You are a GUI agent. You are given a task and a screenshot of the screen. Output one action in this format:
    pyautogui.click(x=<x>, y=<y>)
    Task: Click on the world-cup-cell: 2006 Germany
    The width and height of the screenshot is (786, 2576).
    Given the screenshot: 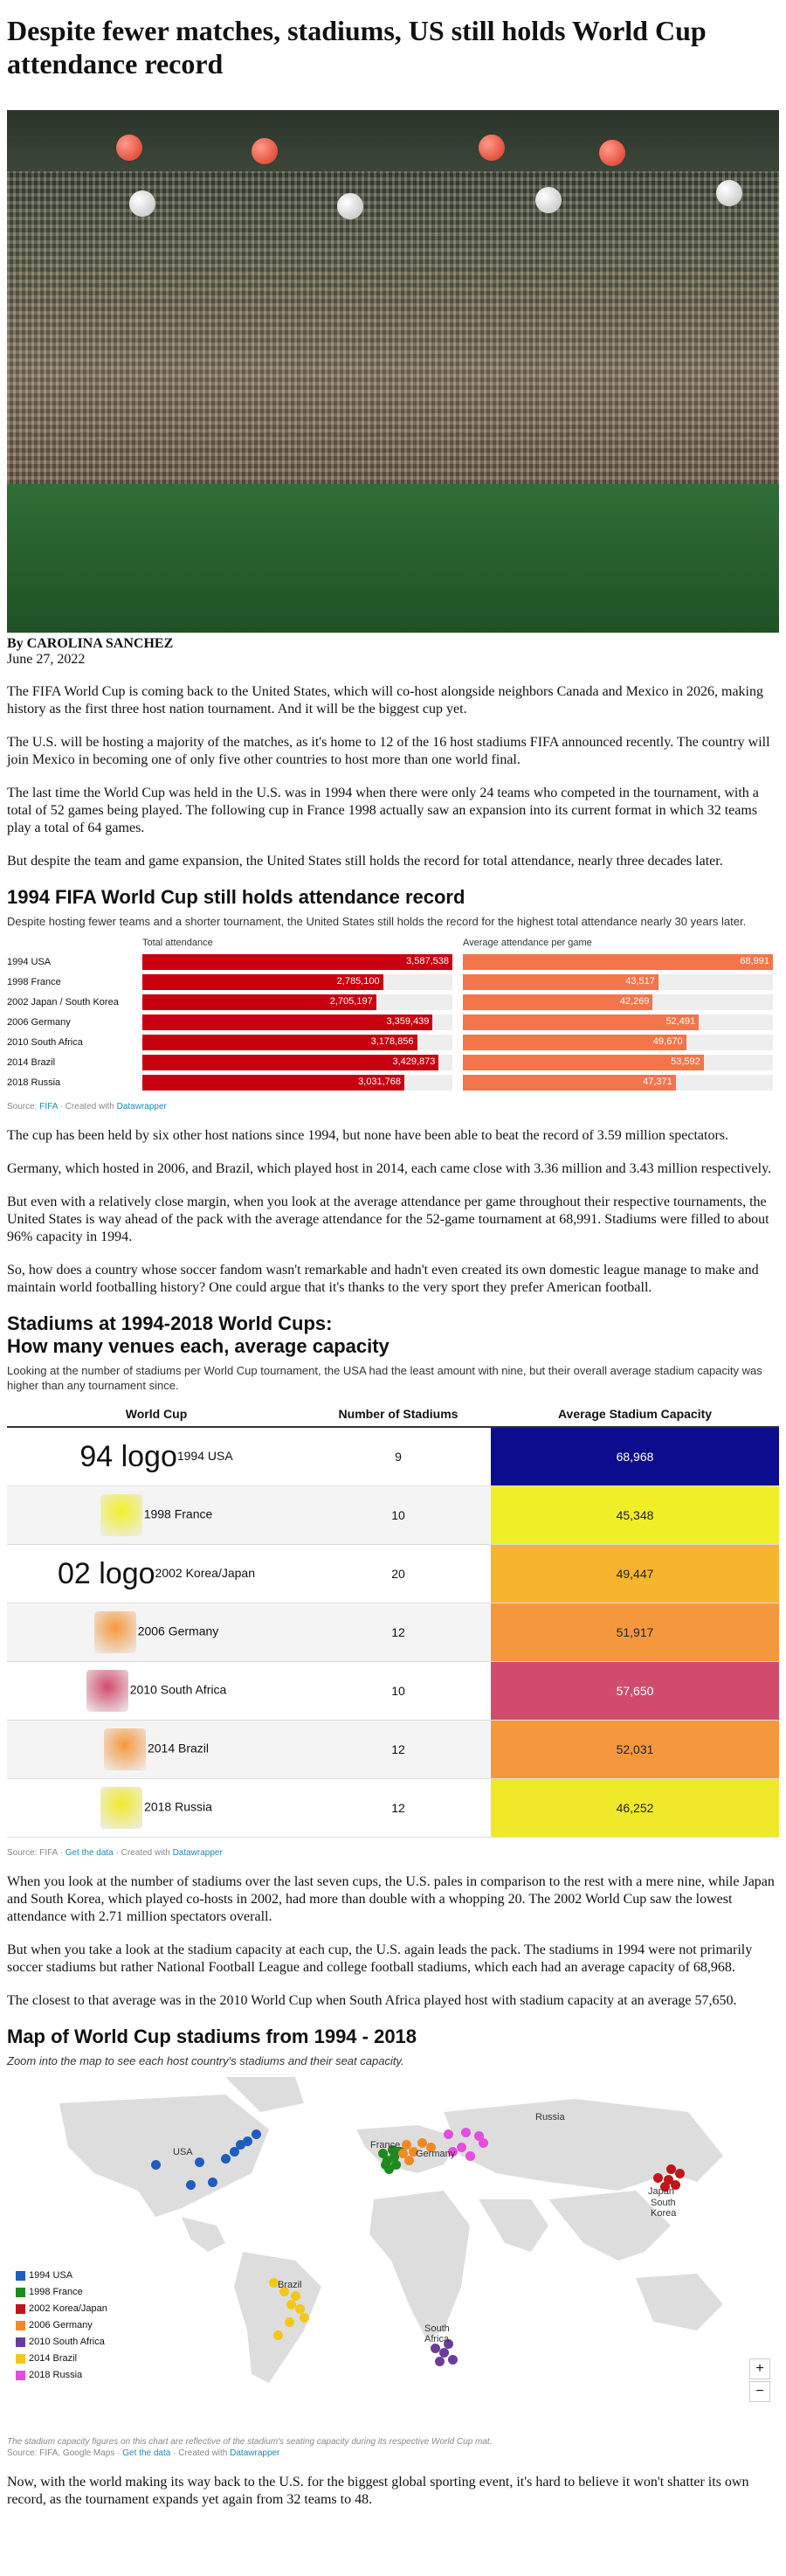 What is the action you would take?
    pyautogui.click(x=156, y=1632)
    